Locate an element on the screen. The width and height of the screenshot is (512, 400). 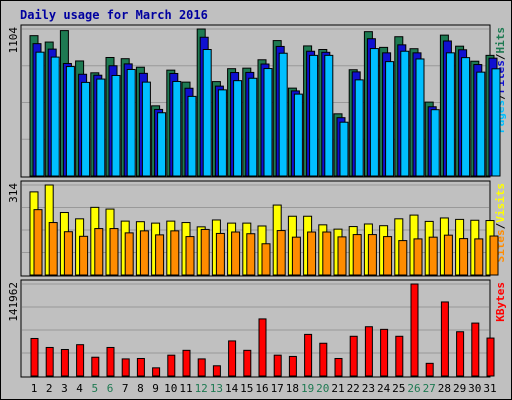
x-tick-label: 11 is located at coordinates (185, 388).